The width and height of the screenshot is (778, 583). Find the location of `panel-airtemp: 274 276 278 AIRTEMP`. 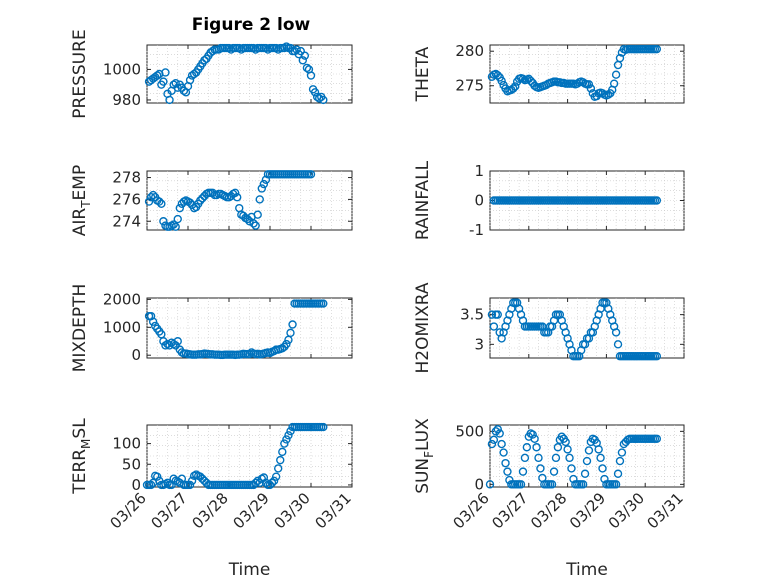

panel-airtemp: 274 276 278 AIRTEMP is located at coordinates (211, 200).